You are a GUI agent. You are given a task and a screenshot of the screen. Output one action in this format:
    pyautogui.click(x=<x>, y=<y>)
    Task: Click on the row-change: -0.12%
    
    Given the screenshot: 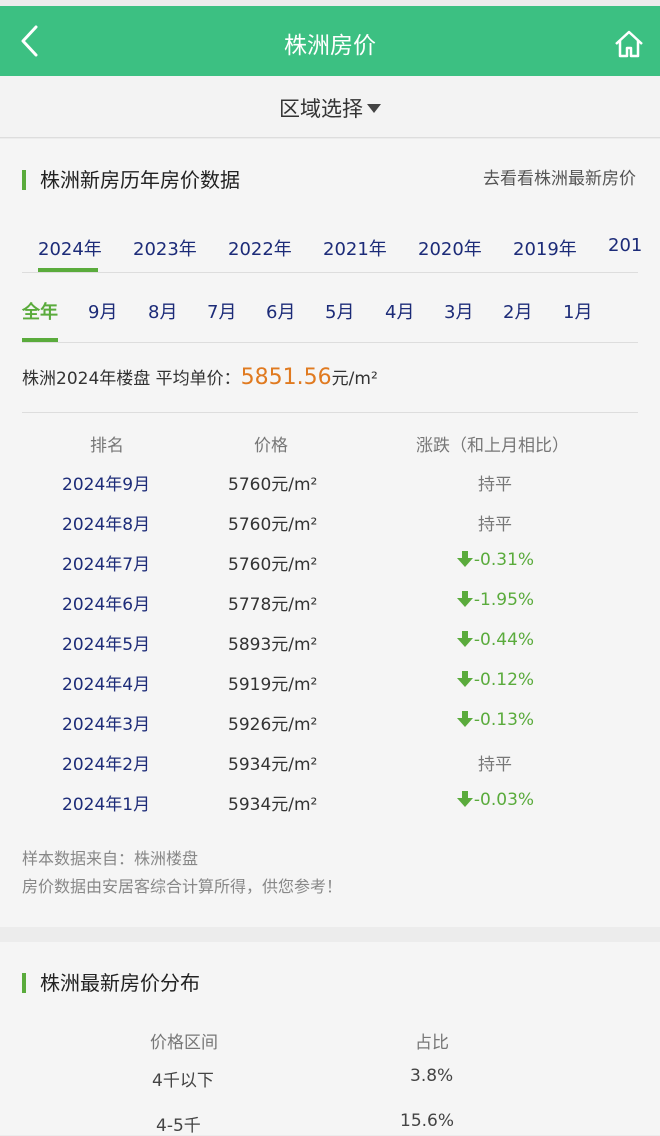 What is the action you would take?
    pyautogui.click(x=495, y=680)
    